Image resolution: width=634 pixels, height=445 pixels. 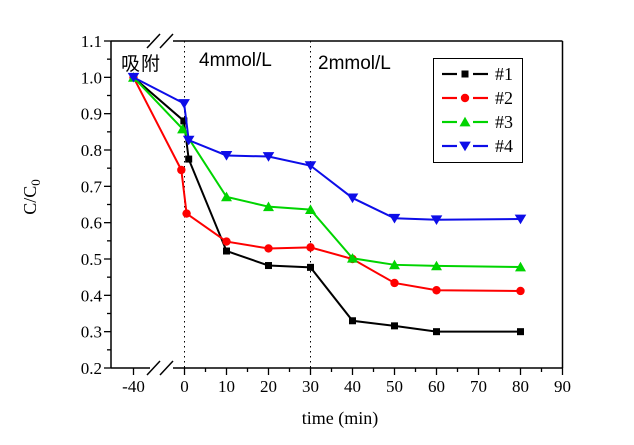 What do you see at coordinates (354, 63) in the screenshot?
I see `annotation-2mmol-phase: 2mmol/L` at bounding box center [354, 63].